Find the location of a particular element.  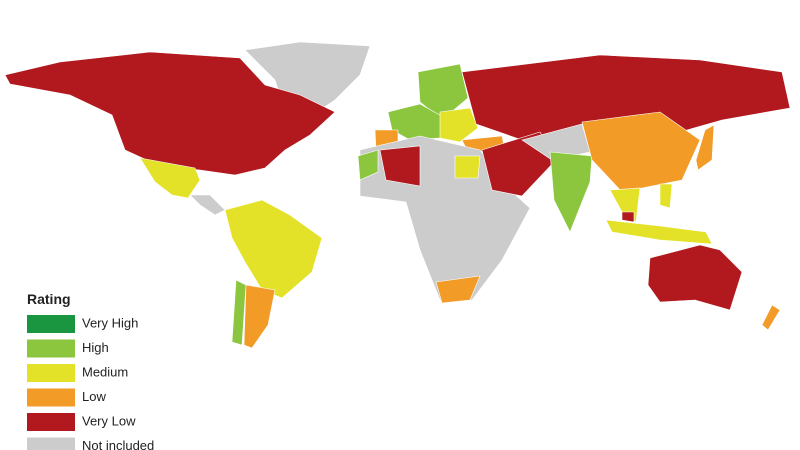

legend-label: Low is located at coordinates (94, 396).